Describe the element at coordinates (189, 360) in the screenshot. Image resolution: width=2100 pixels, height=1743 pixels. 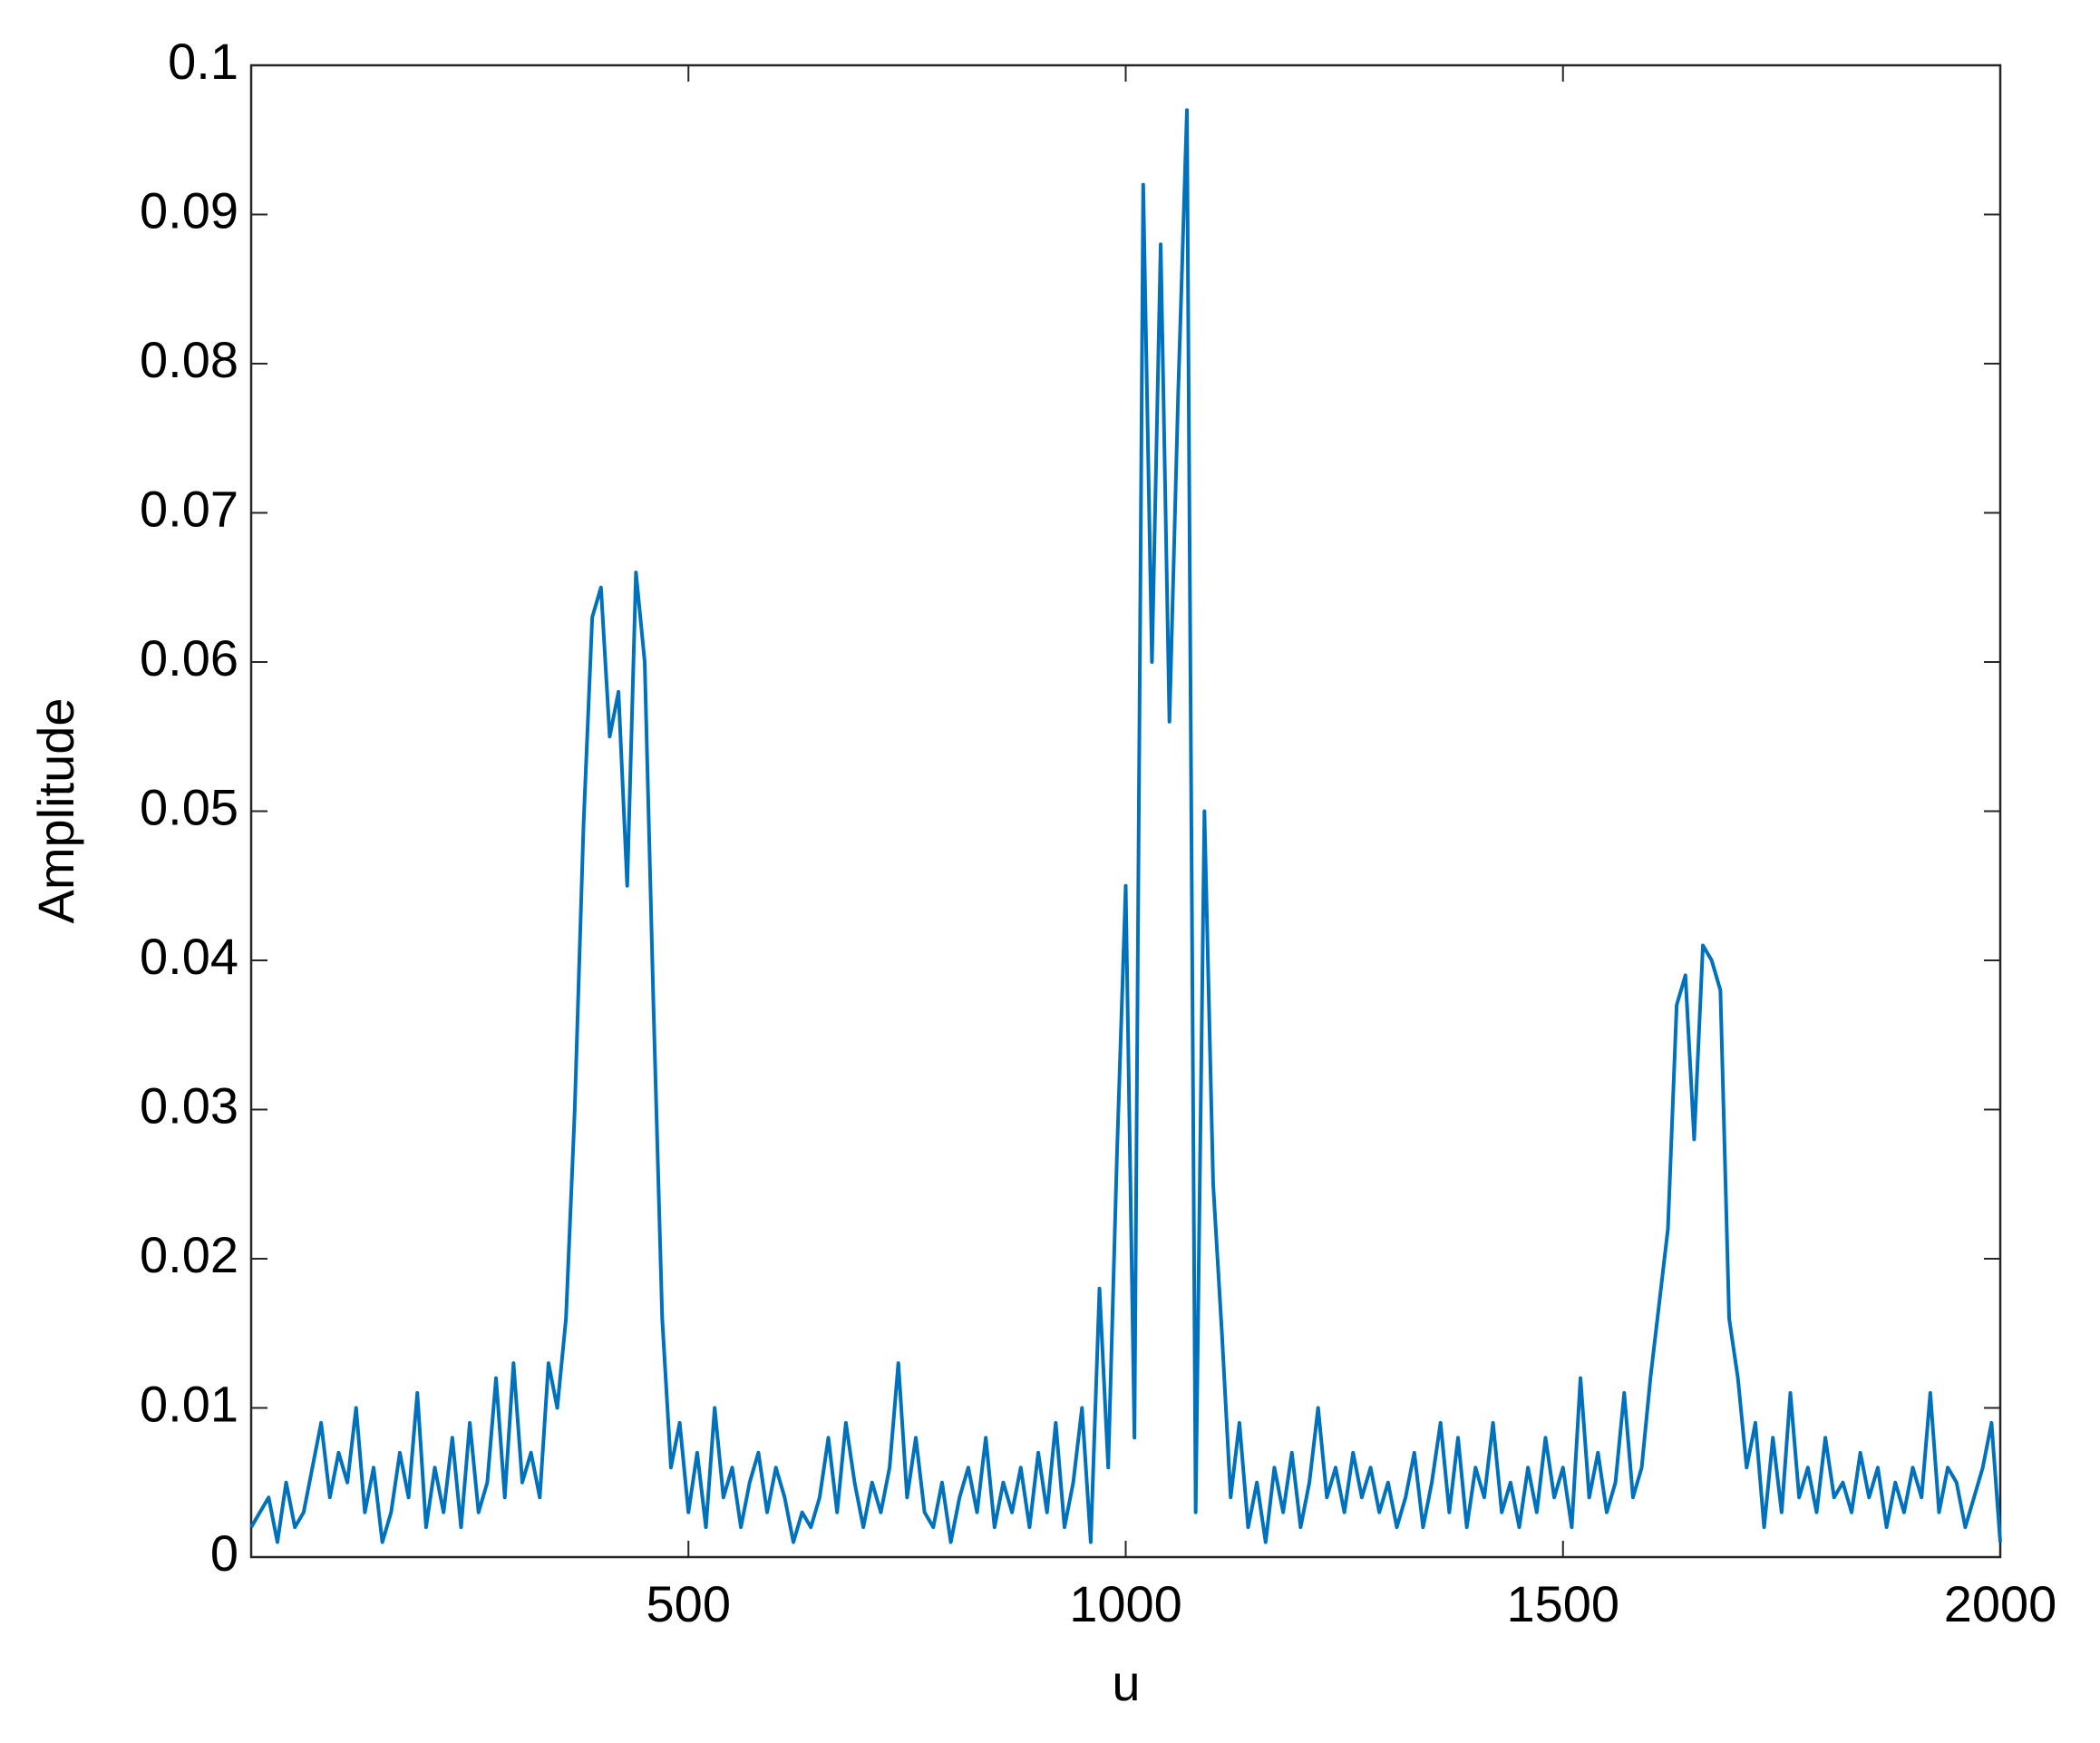
I see `y-tick-label: 0.08` at that location.